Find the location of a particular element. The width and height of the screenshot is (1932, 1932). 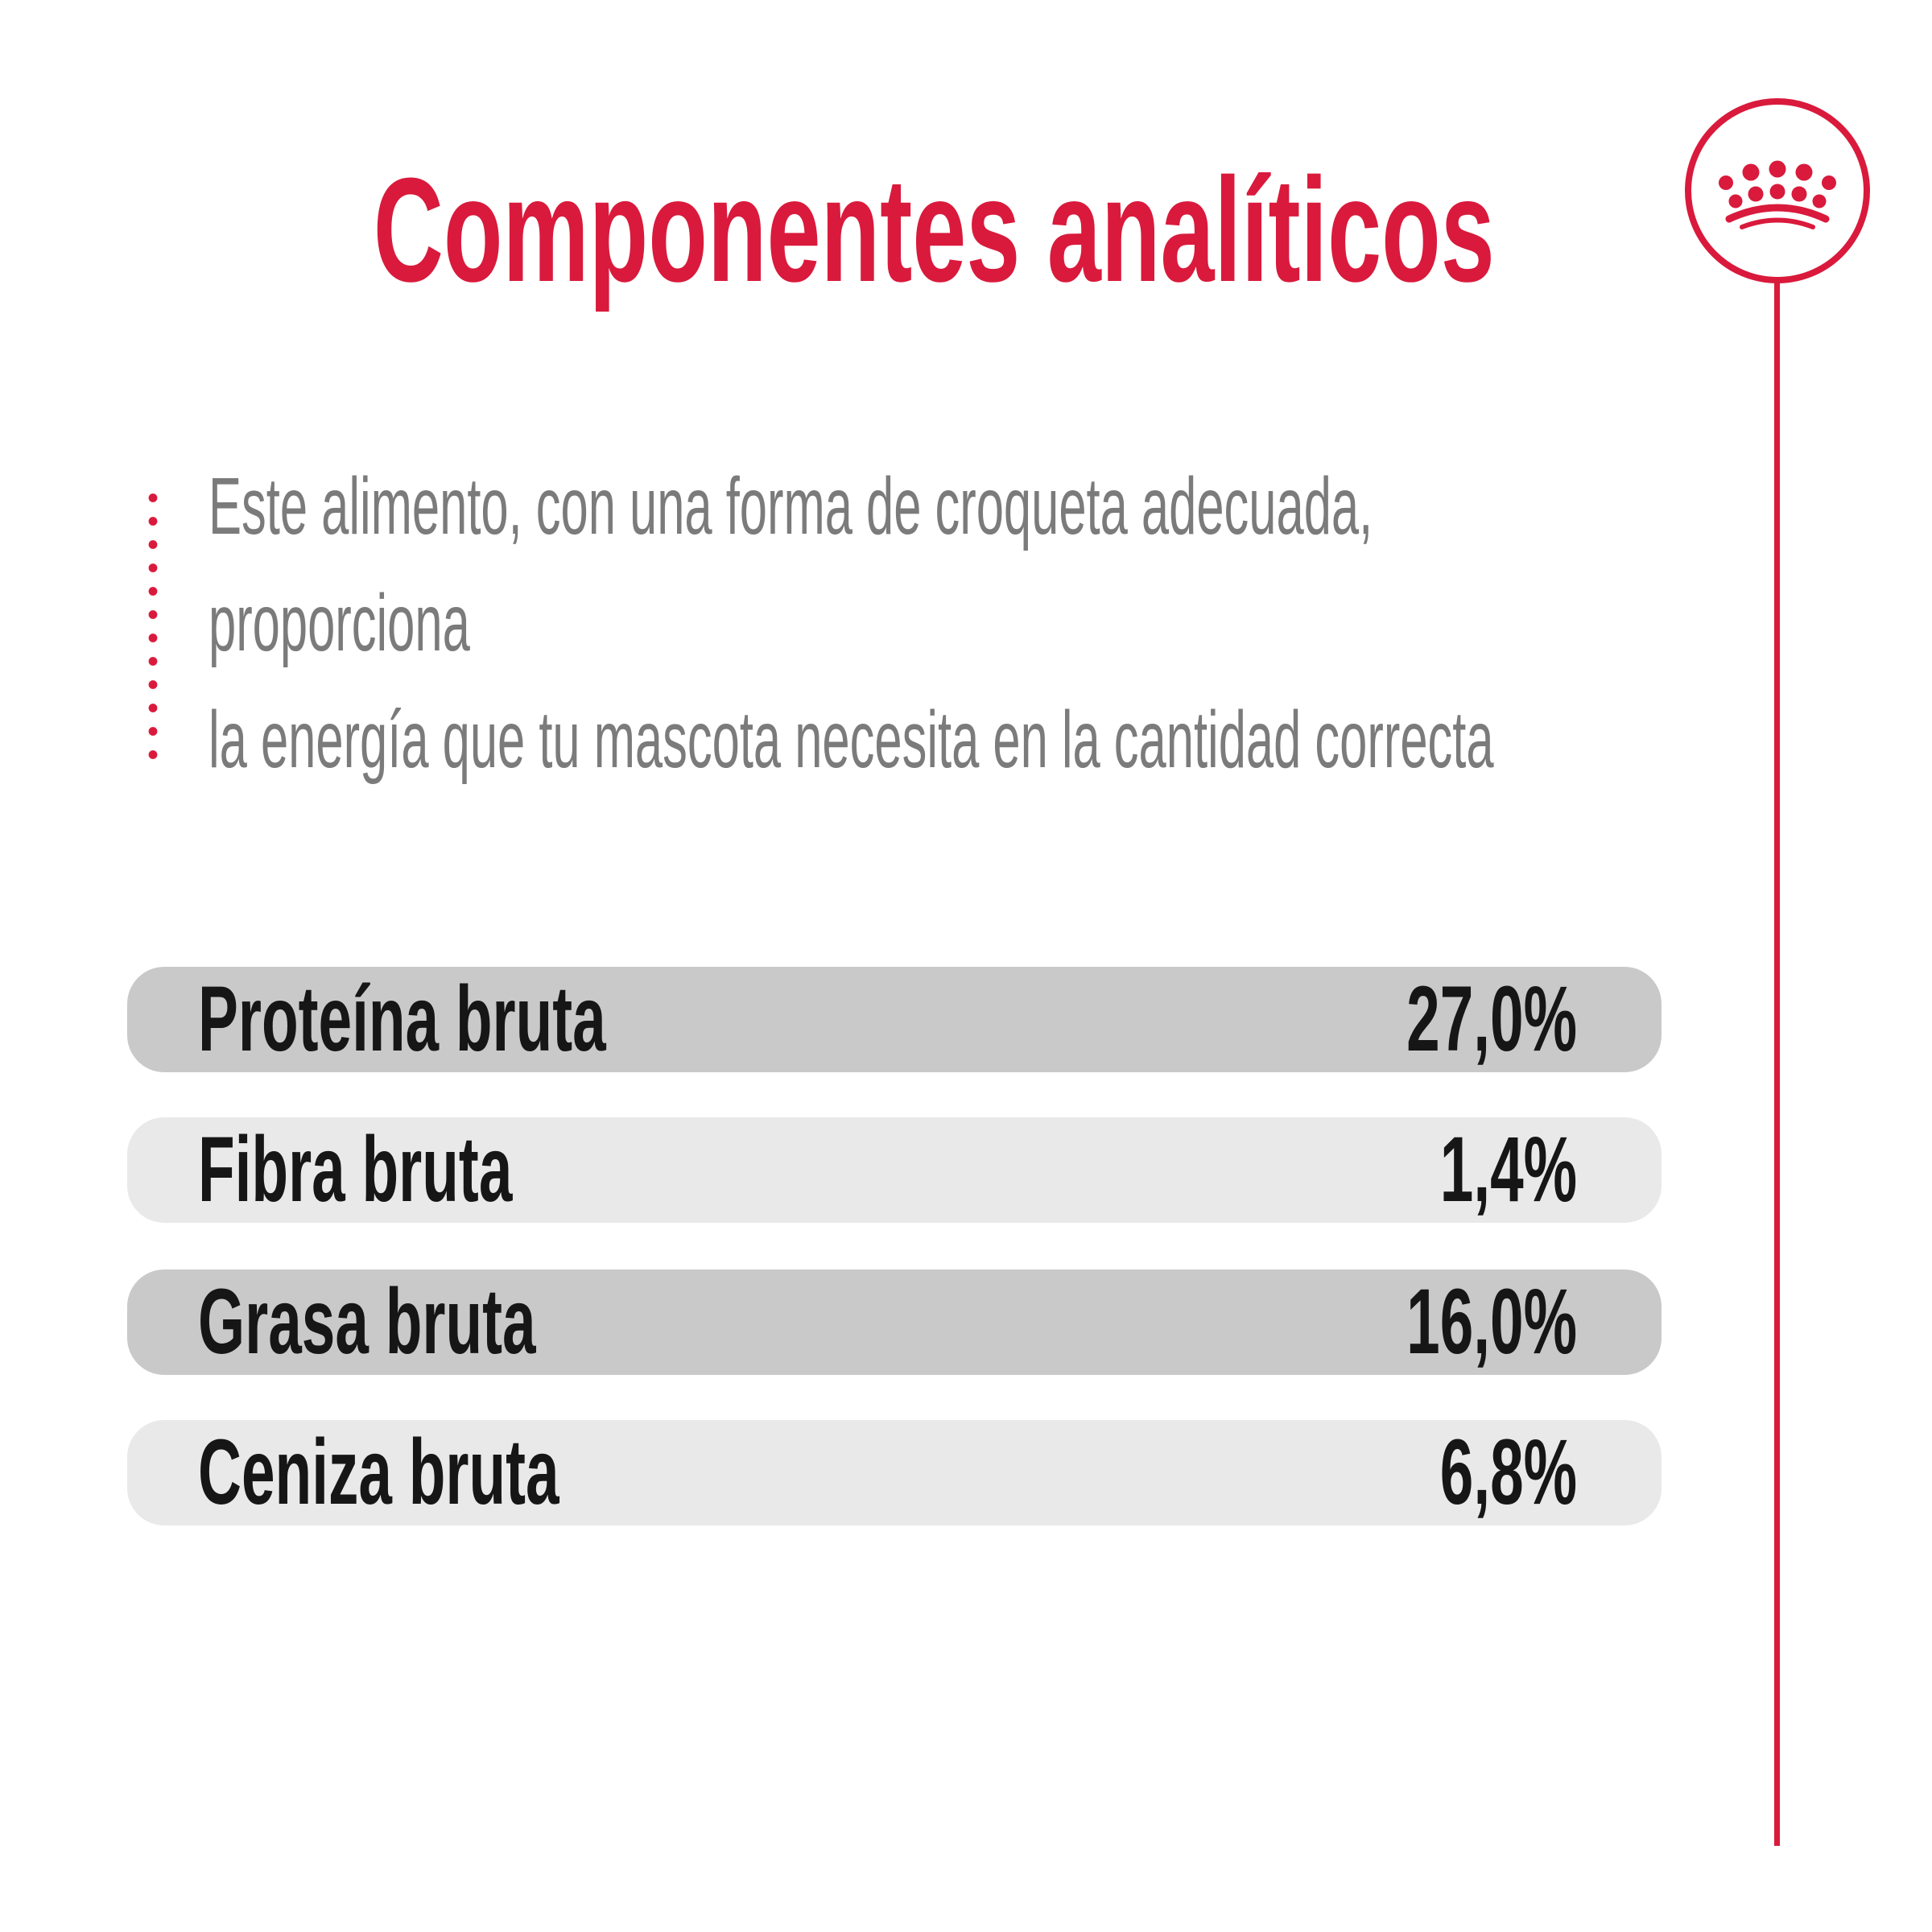

table-row: Proteína bruta 27,0% is located at coordinates (894, 1019).